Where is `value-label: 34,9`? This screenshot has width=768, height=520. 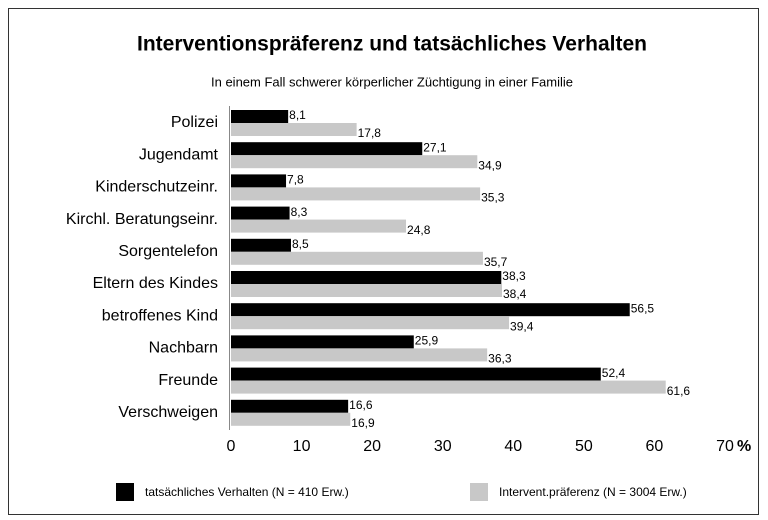
value-label: 34,9 is located at coordinates (490, 165).